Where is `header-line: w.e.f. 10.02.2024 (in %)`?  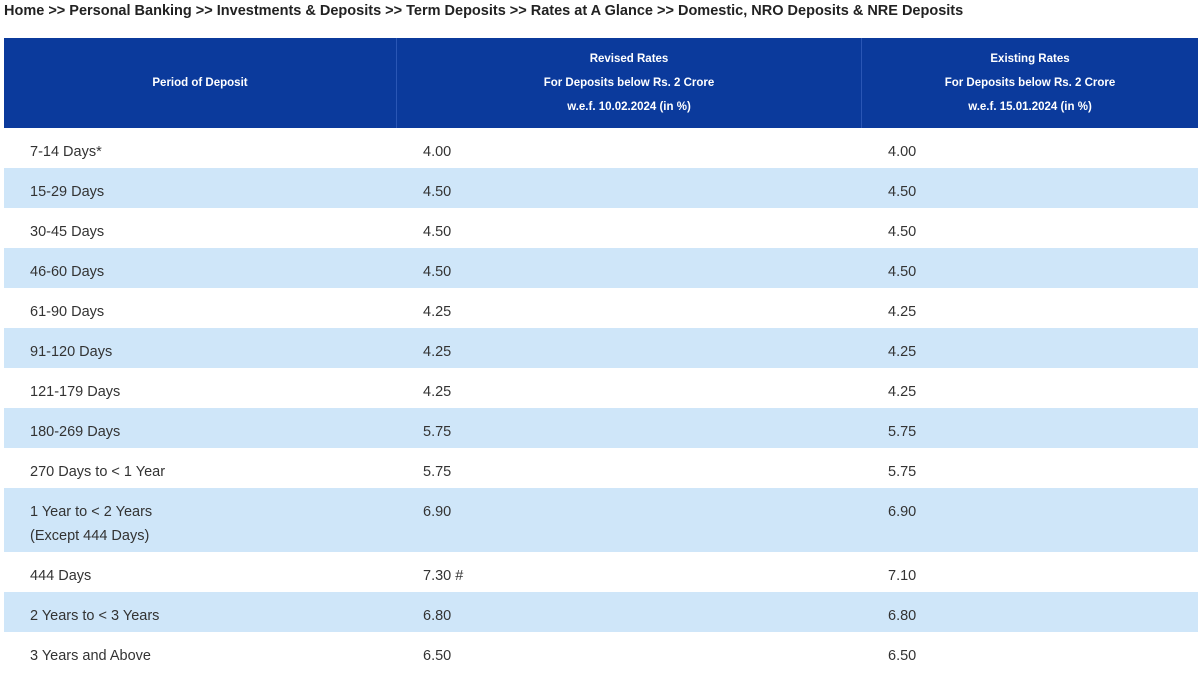 header-line: w.e.f. 10.02.2024 (in %) is located at coordinates (629, 107).